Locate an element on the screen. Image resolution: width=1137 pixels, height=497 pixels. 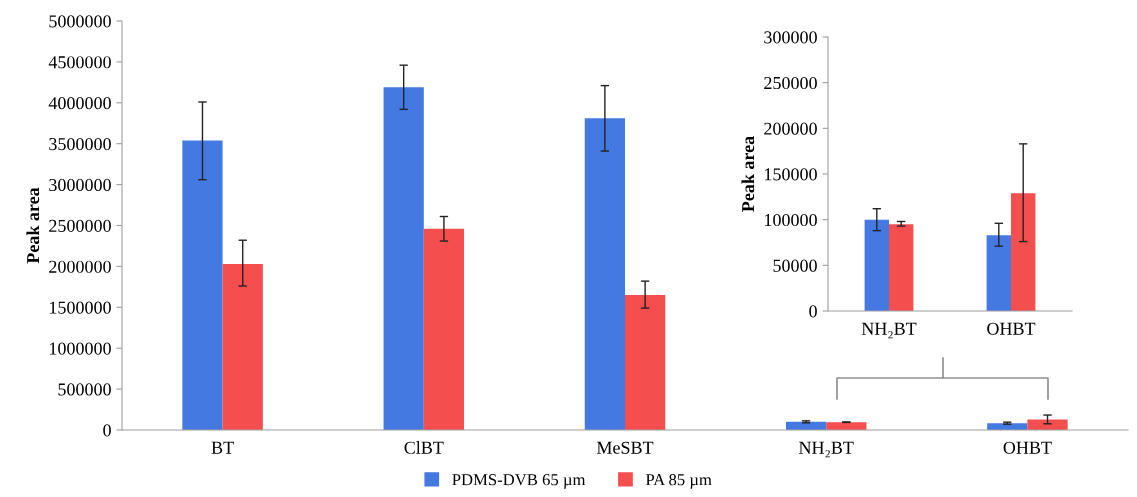
x-tick-label: BT is located at coordinates (222, 447).